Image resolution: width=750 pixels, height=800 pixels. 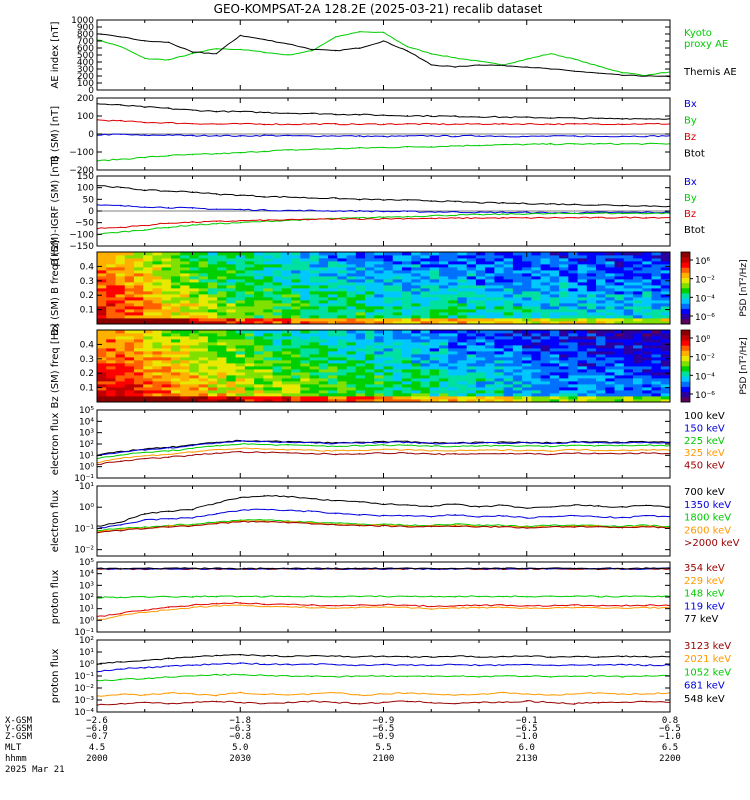 What do you see at coordinates (383, 152) in the screenshot?
I see `series-line` at bounding box center [383, 152].